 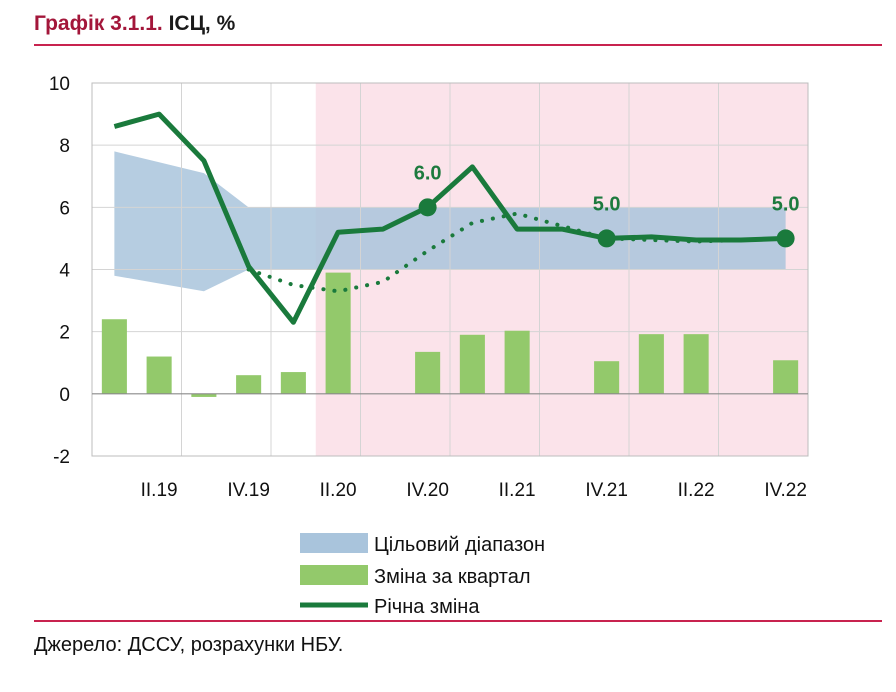 I want to click on chart-title: Графік 3.1.1. ІСЦ, %, so click(x=134, y=24).